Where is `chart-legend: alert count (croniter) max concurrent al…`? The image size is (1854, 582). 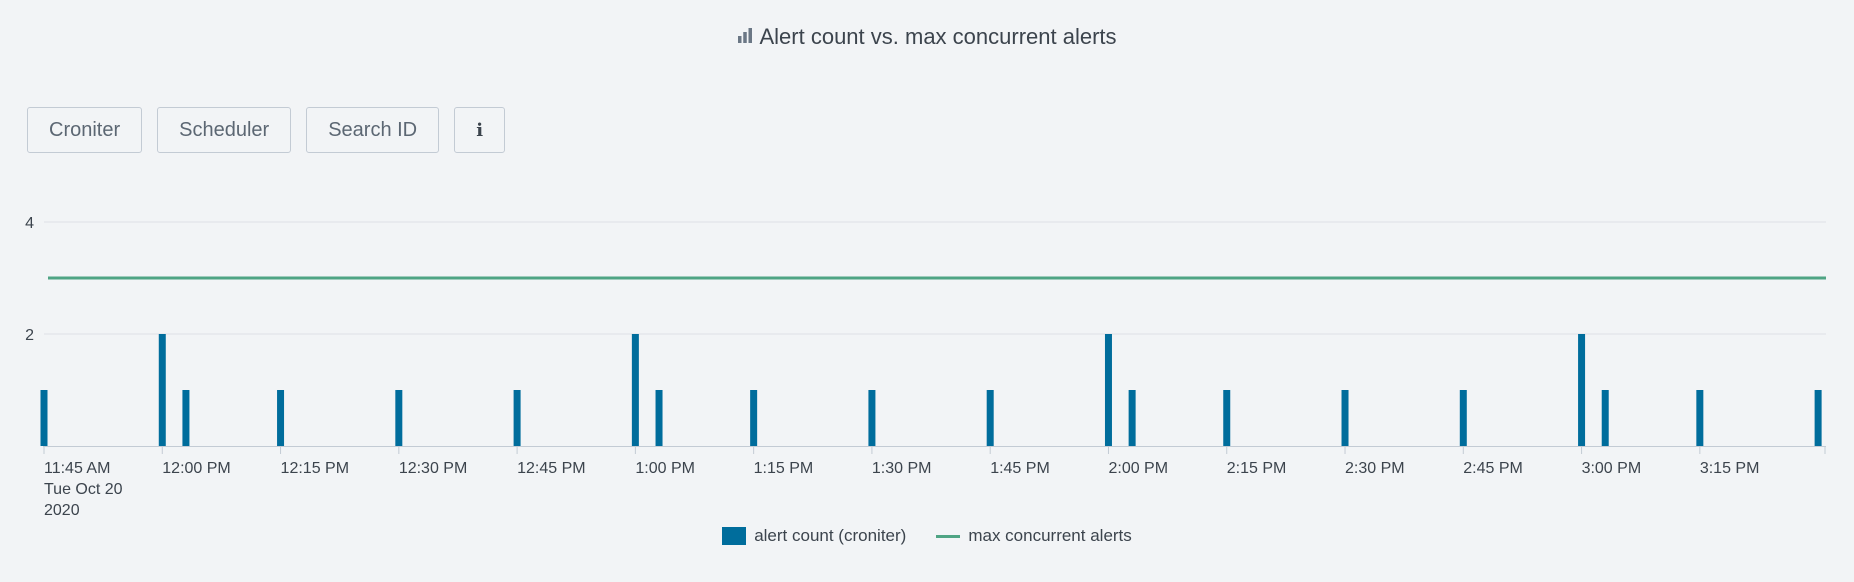
chart-legend: alert count (croniter) max concurrent al… is located at coordinates (927, 536).